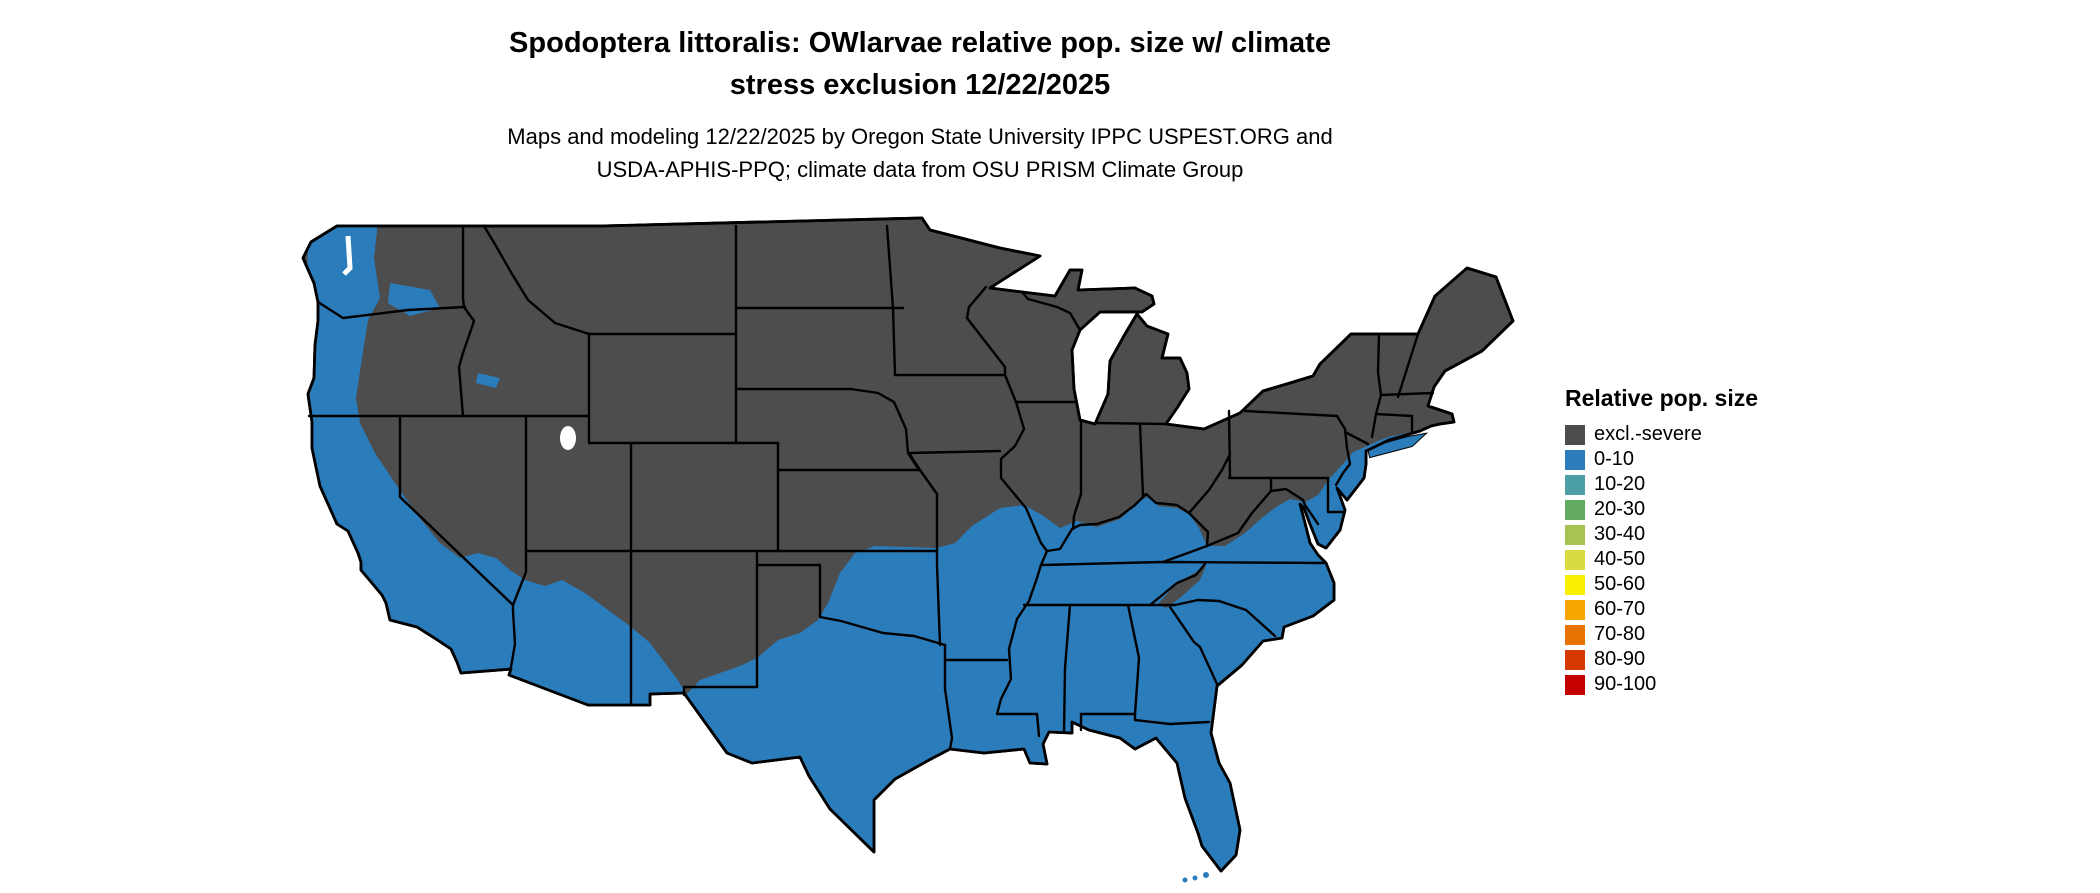 Image resolution: width=2100 pixels, height=893 pixels. Describe the element at coordinates (1614, 459) in the screenshot. I see `legend-label: 0-10` at that location.